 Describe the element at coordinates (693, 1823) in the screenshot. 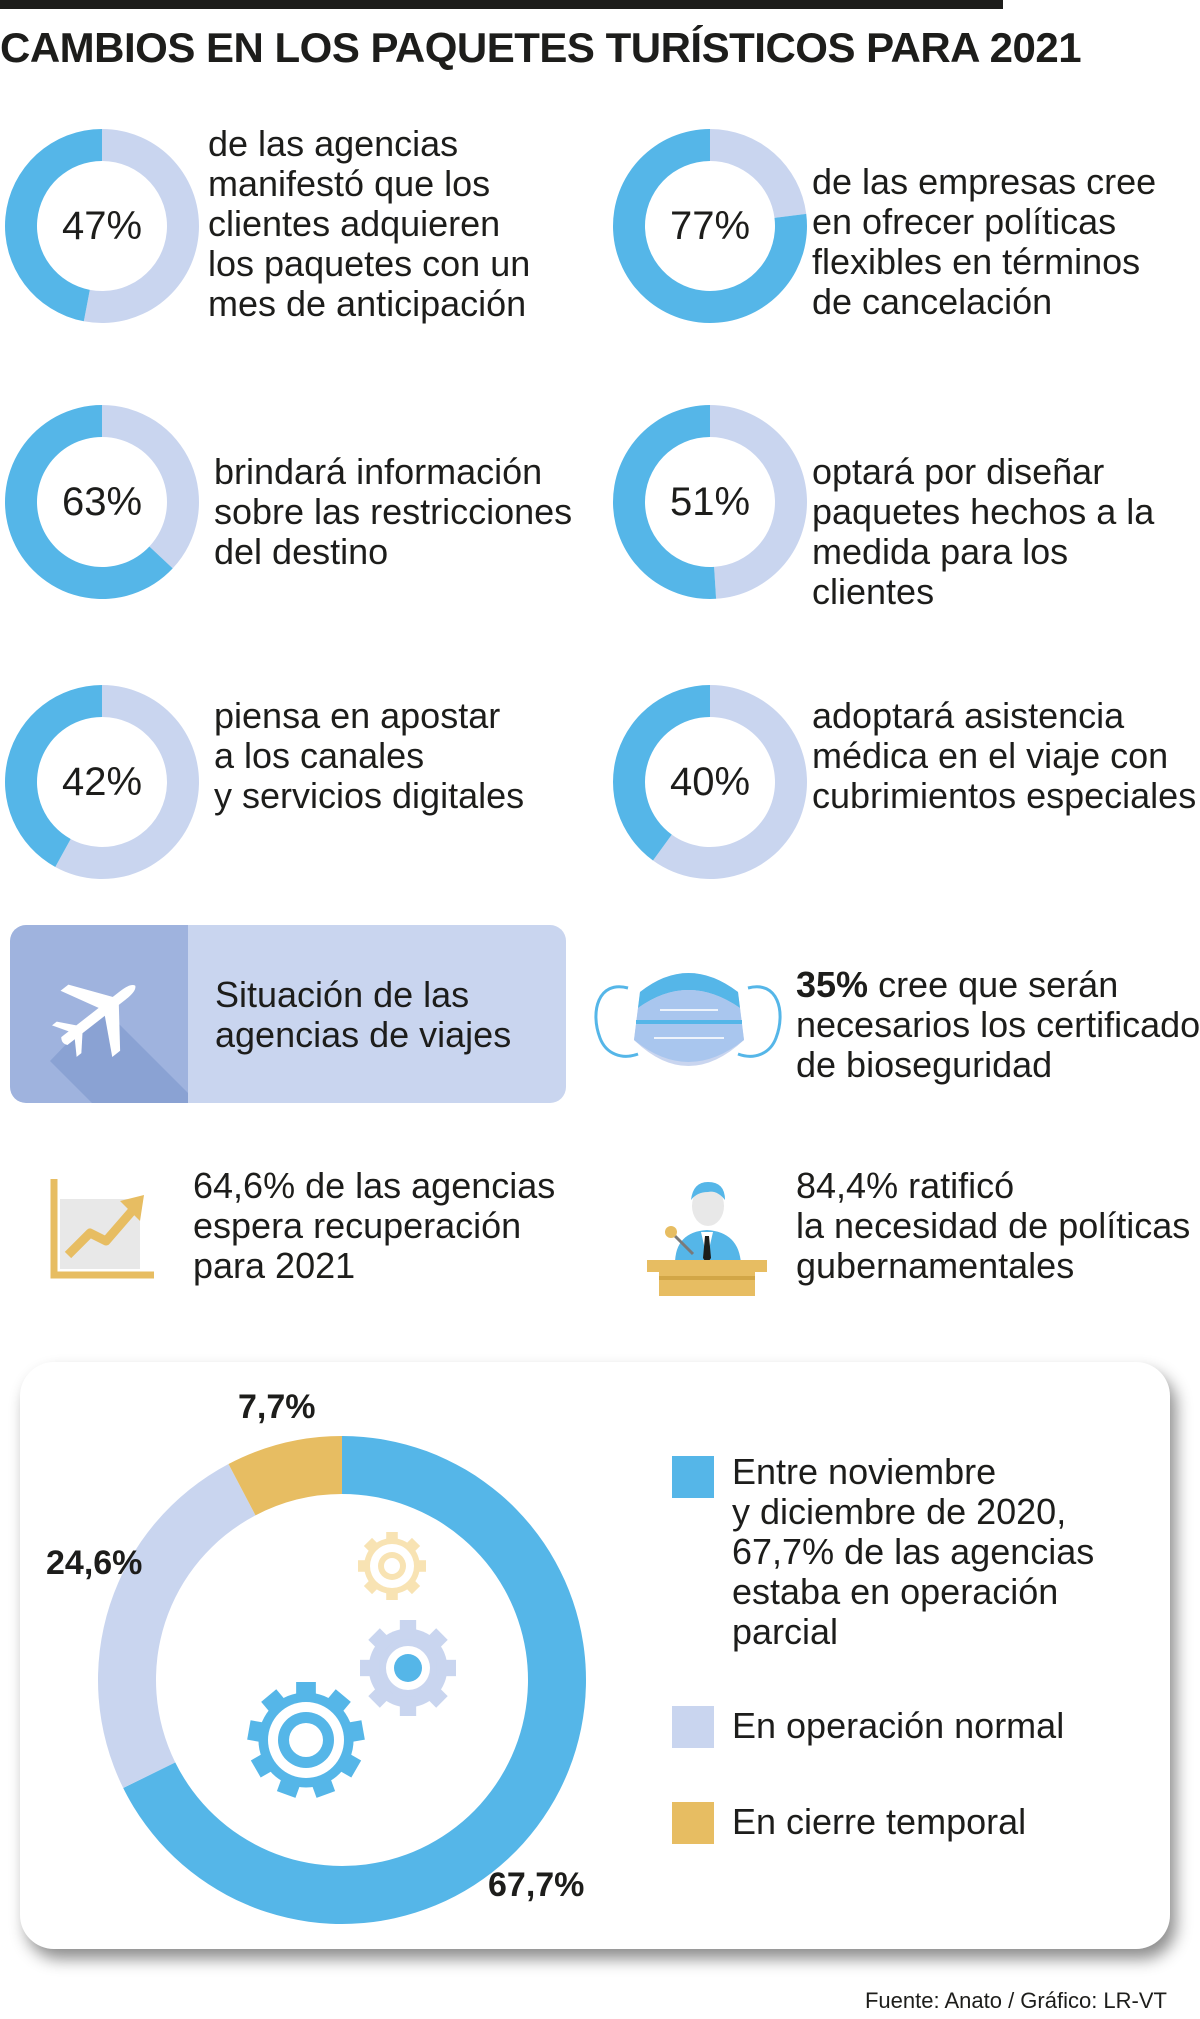

I see `legend-swatch-closed` at that location.